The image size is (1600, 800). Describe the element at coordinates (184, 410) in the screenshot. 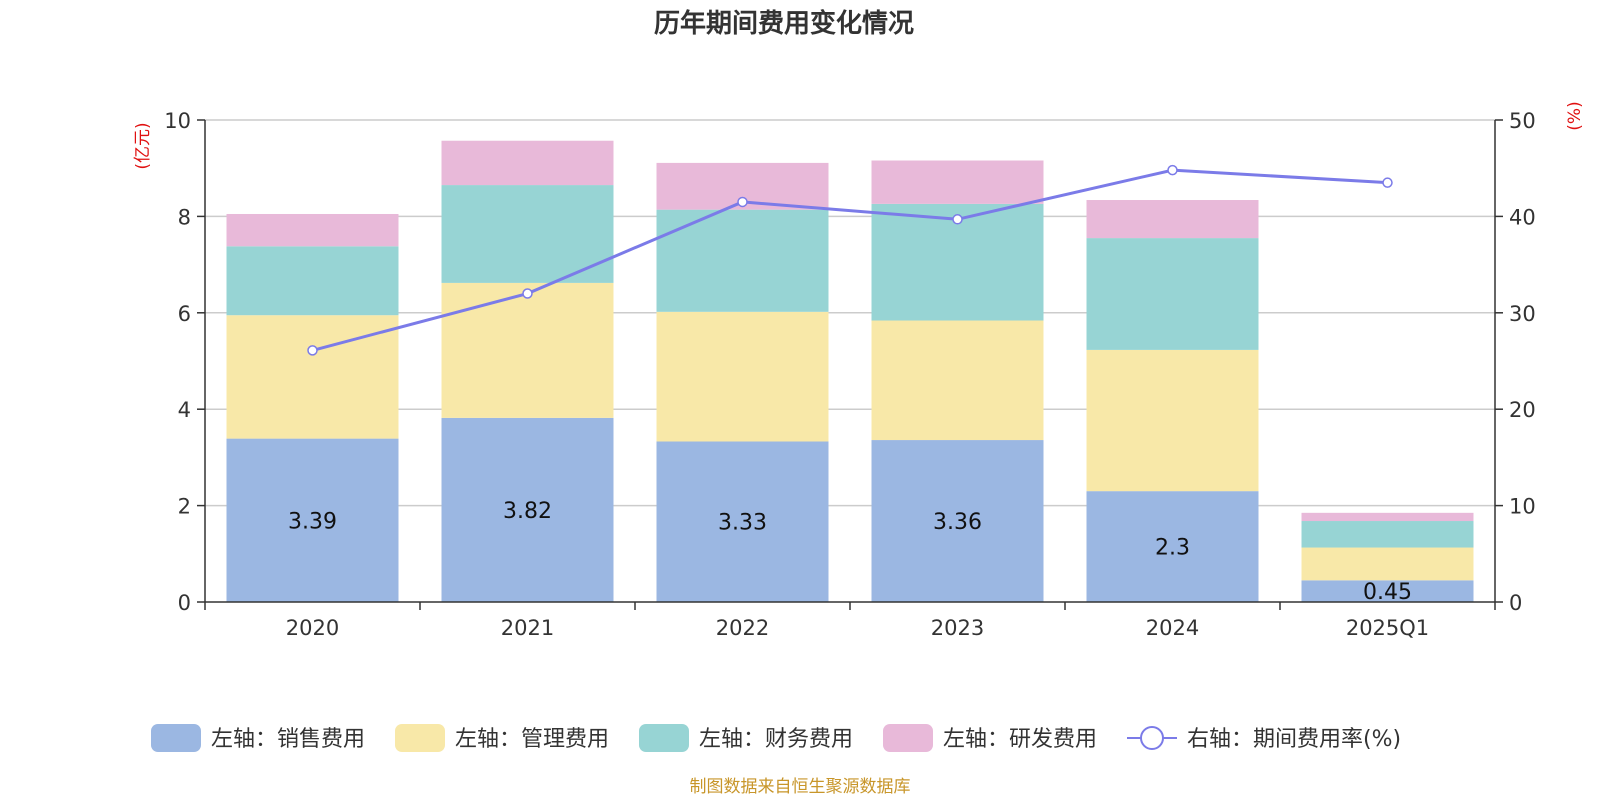

I see `left-tick-label: 4` at that location.